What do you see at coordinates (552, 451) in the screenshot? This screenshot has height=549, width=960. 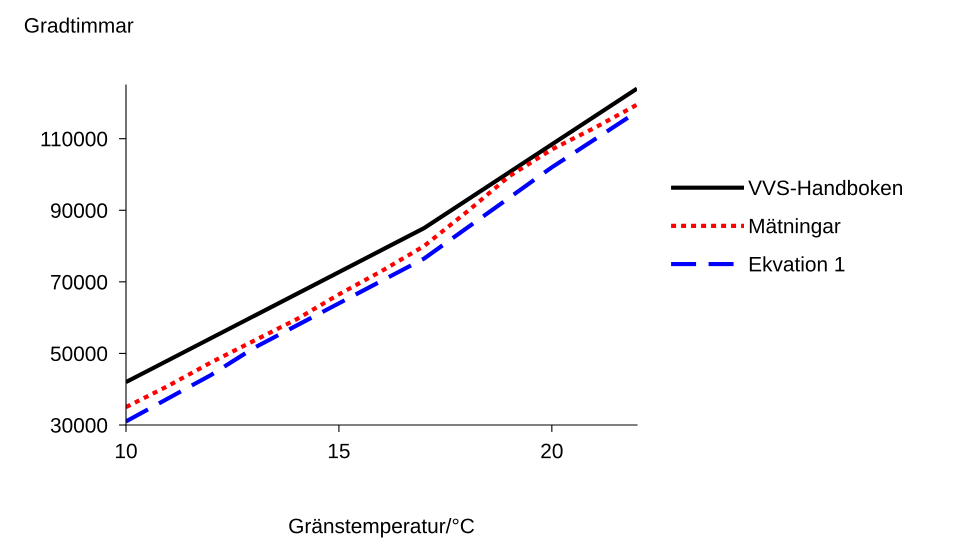 I see `x-tick-label: 20` at bounding box center [552, 451].